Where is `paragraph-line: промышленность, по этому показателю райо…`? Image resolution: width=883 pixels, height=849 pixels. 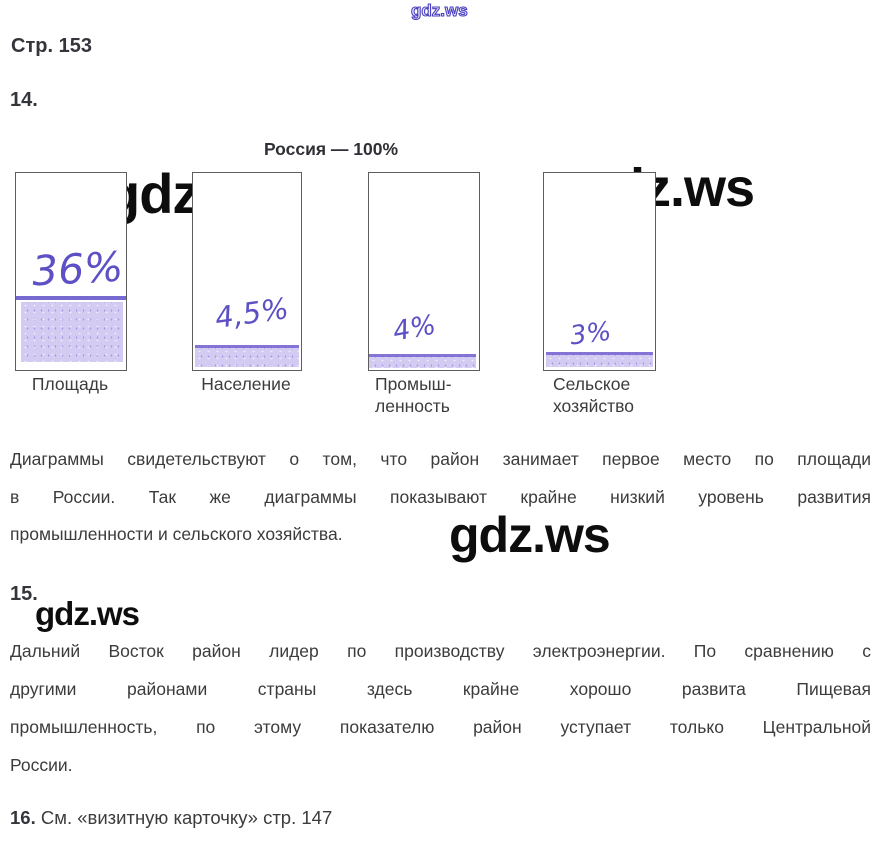
paragraph-line: промышленность, по этому показателю райо… is located at coordinates (440, 727).